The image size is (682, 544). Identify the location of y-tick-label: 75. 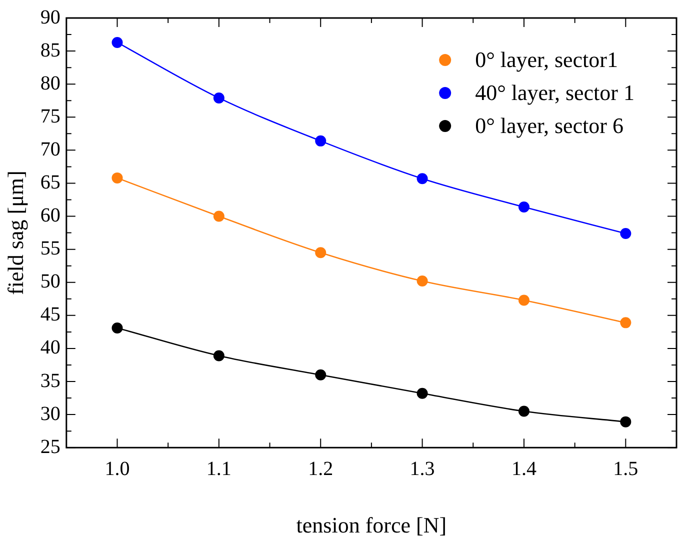
(50, 116).